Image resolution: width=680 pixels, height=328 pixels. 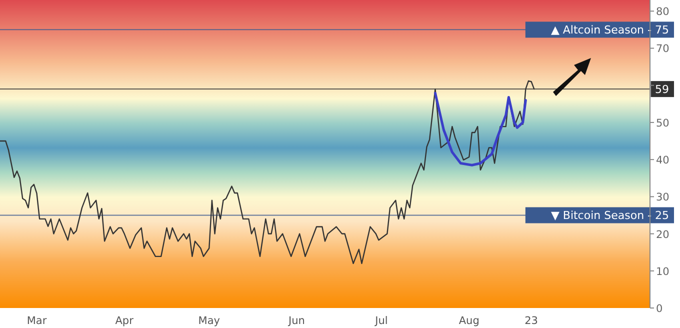 What do you see at coordinates (381, 321) in the screenshot?
I see `x-tick-label: Jul` at bounding box center [381, 321].